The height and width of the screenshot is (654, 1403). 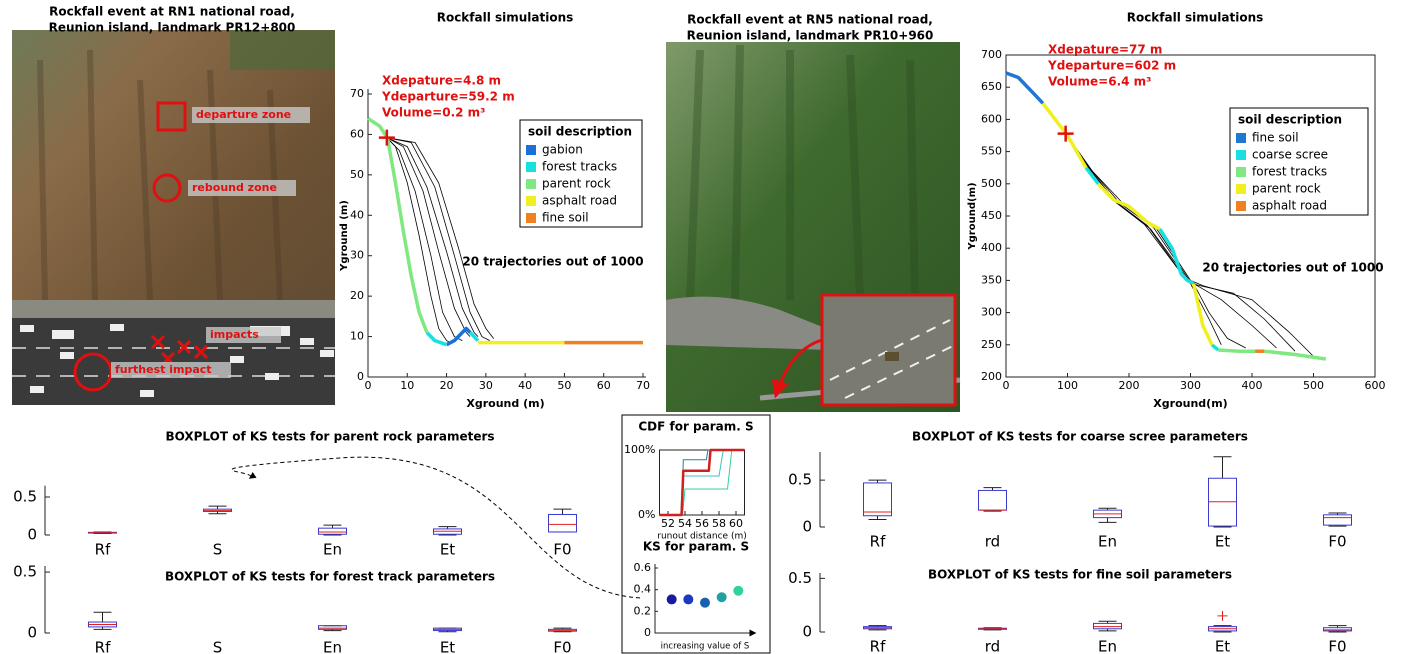 I want to click on annotation: Xdepature=77 m, so click(x=1105, y=50).